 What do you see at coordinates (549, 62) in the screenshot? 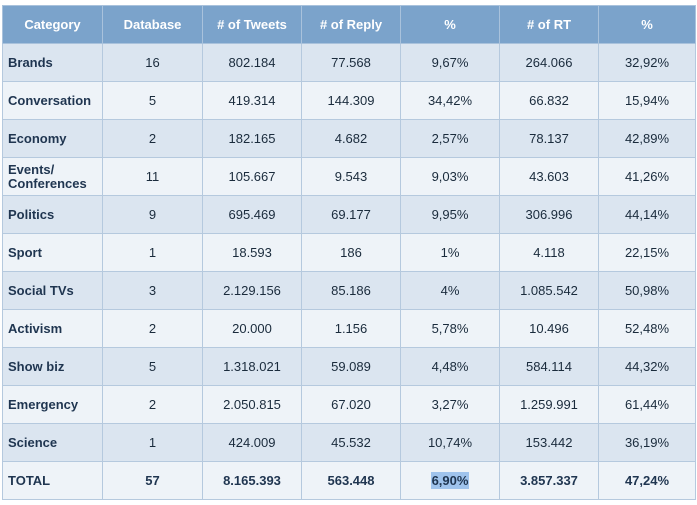
I see `cell-rt: 264.066` at bounding box center [549, 62].